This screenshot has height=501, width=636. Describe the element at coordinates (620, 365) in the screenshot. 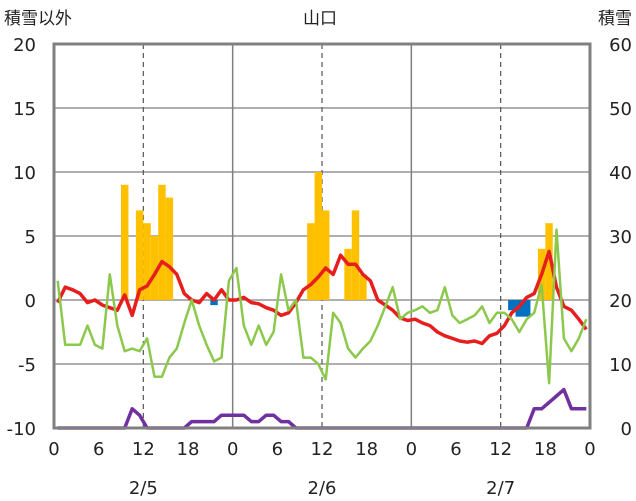

I see `right-tick-label: 10` at that location.